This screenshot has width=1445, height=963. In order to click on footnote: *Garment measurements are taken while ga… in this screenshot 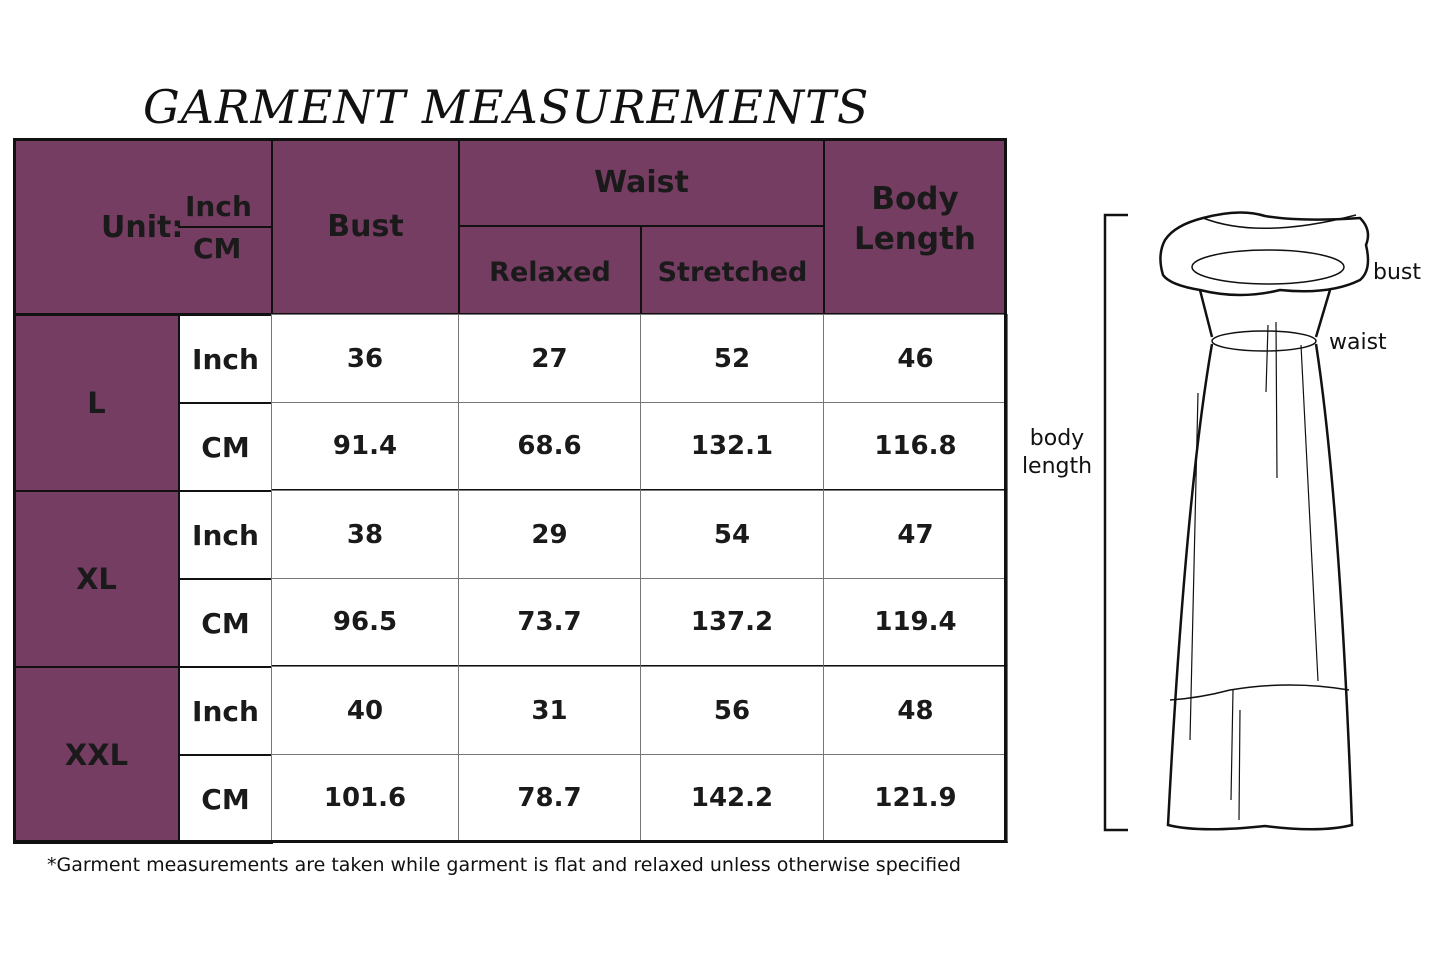, I will do `click(504, 865)`.